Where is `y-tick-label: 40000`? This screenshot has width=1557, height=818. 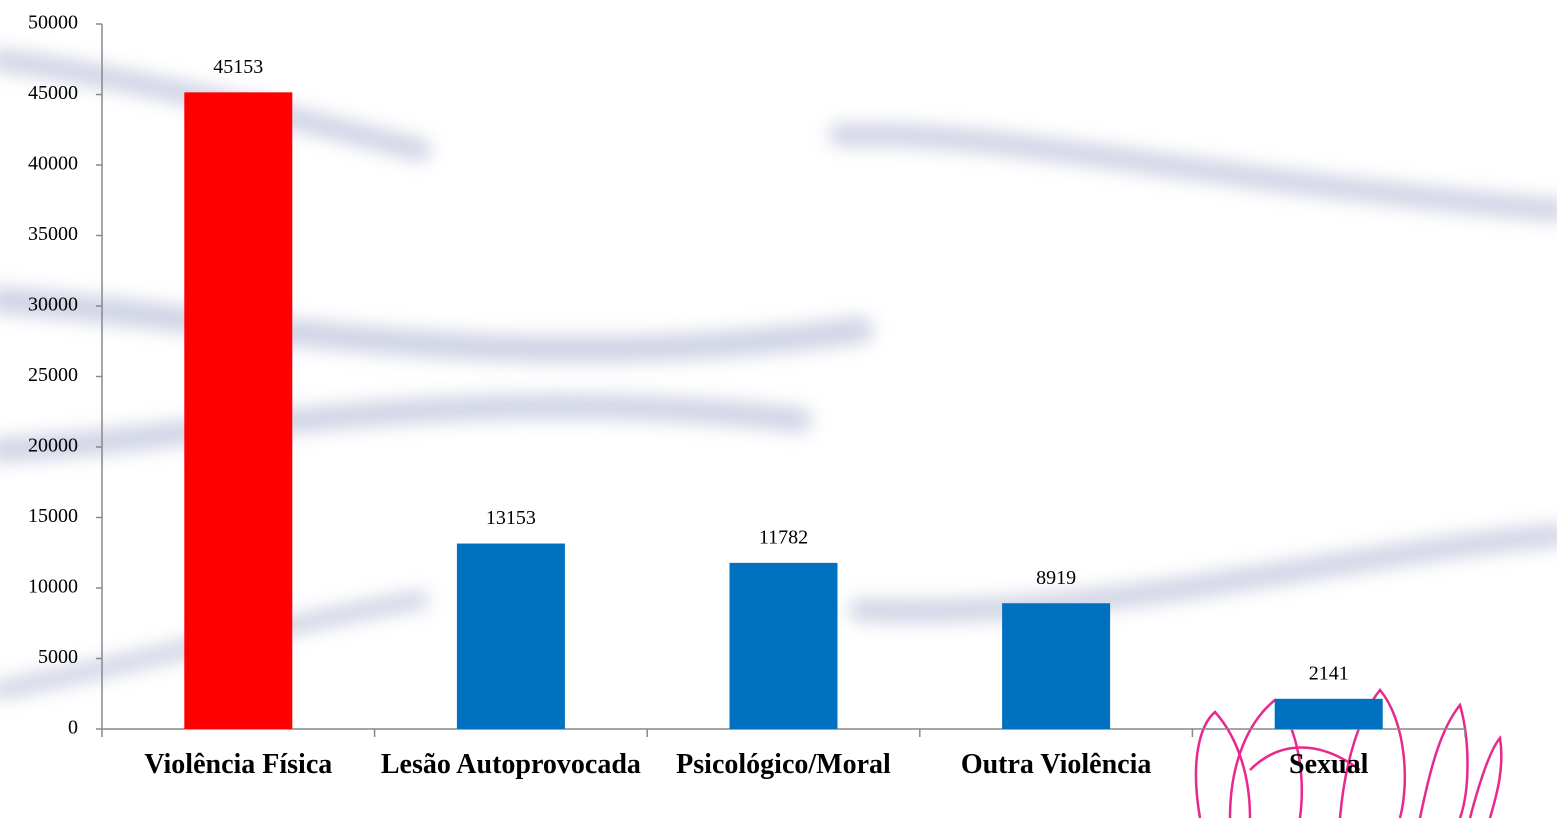
y-tick-label: 40000 is located at coordinates (53, 164).